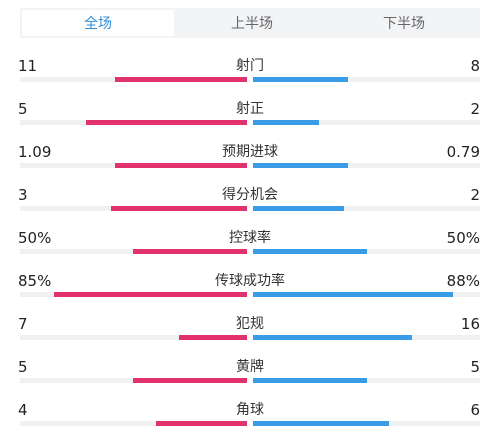 Image resolution: width=500 pixels, height=440 pixels. Describe the element at coordinates (23, 195) in the screenshot. I see `home-value: 3` at that location.